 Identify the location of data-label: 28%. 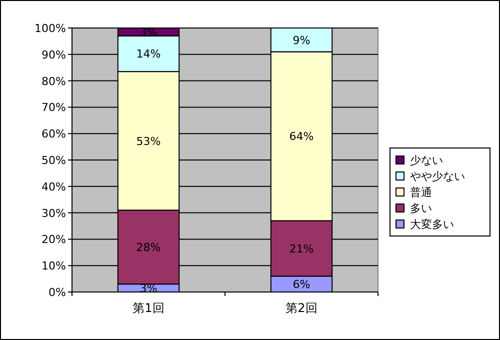
(148, 247).